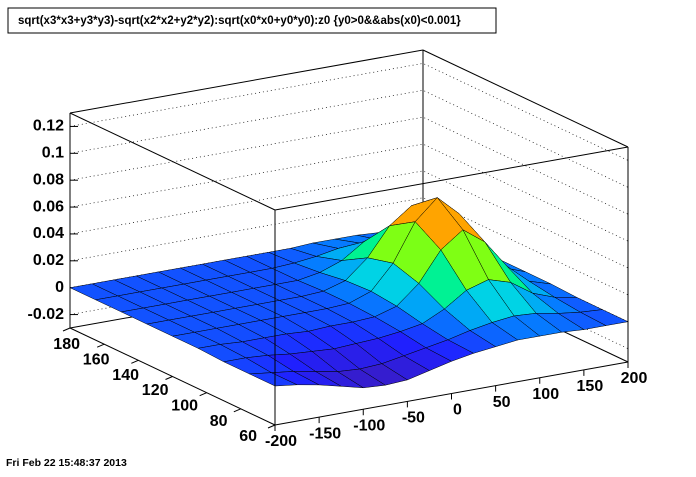  I want to click on x-tick-label: 100, so click(545, 394).